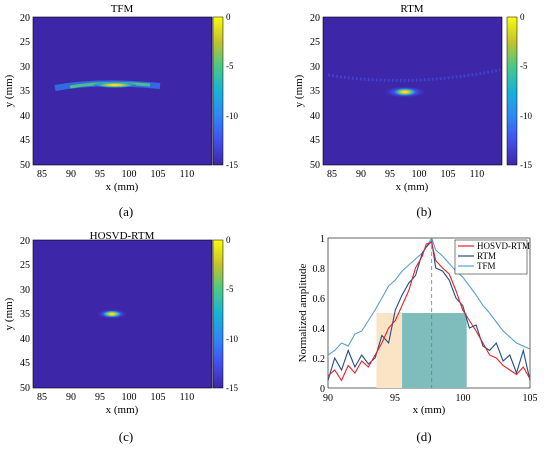 This screenshot has height=449, width=550. I want to click on panel-a-yticks: 20 25 30 35 40 45 50, so click(25, 92).